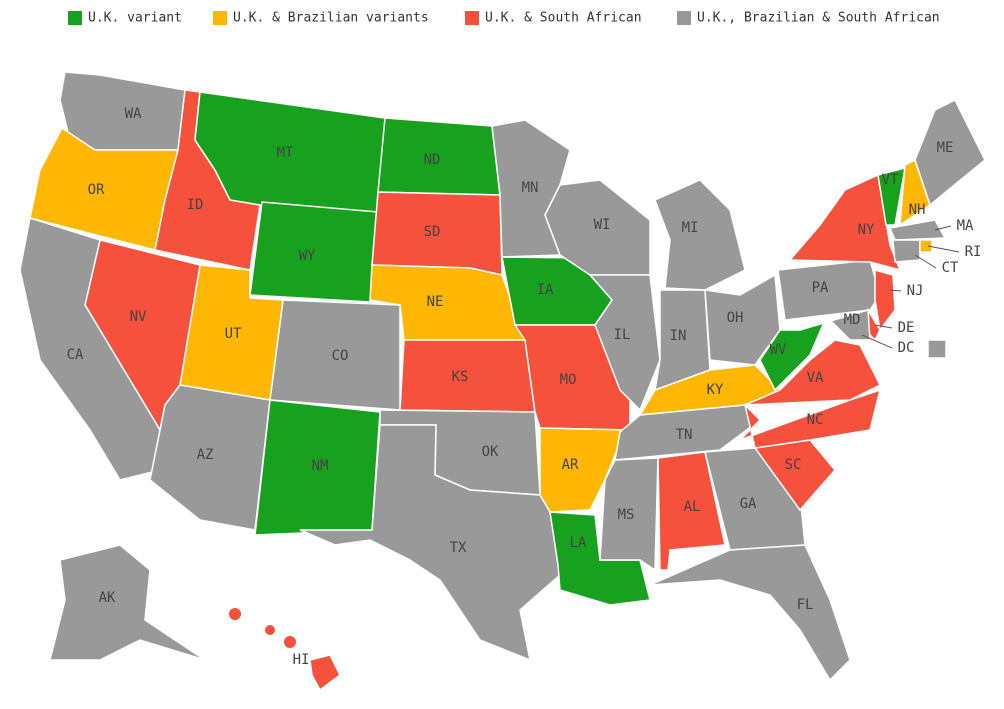 The image size is (1004, 709). Describe the element at coordinates (815, 378) in the screenshot. I see `state-label: VA` at that location.